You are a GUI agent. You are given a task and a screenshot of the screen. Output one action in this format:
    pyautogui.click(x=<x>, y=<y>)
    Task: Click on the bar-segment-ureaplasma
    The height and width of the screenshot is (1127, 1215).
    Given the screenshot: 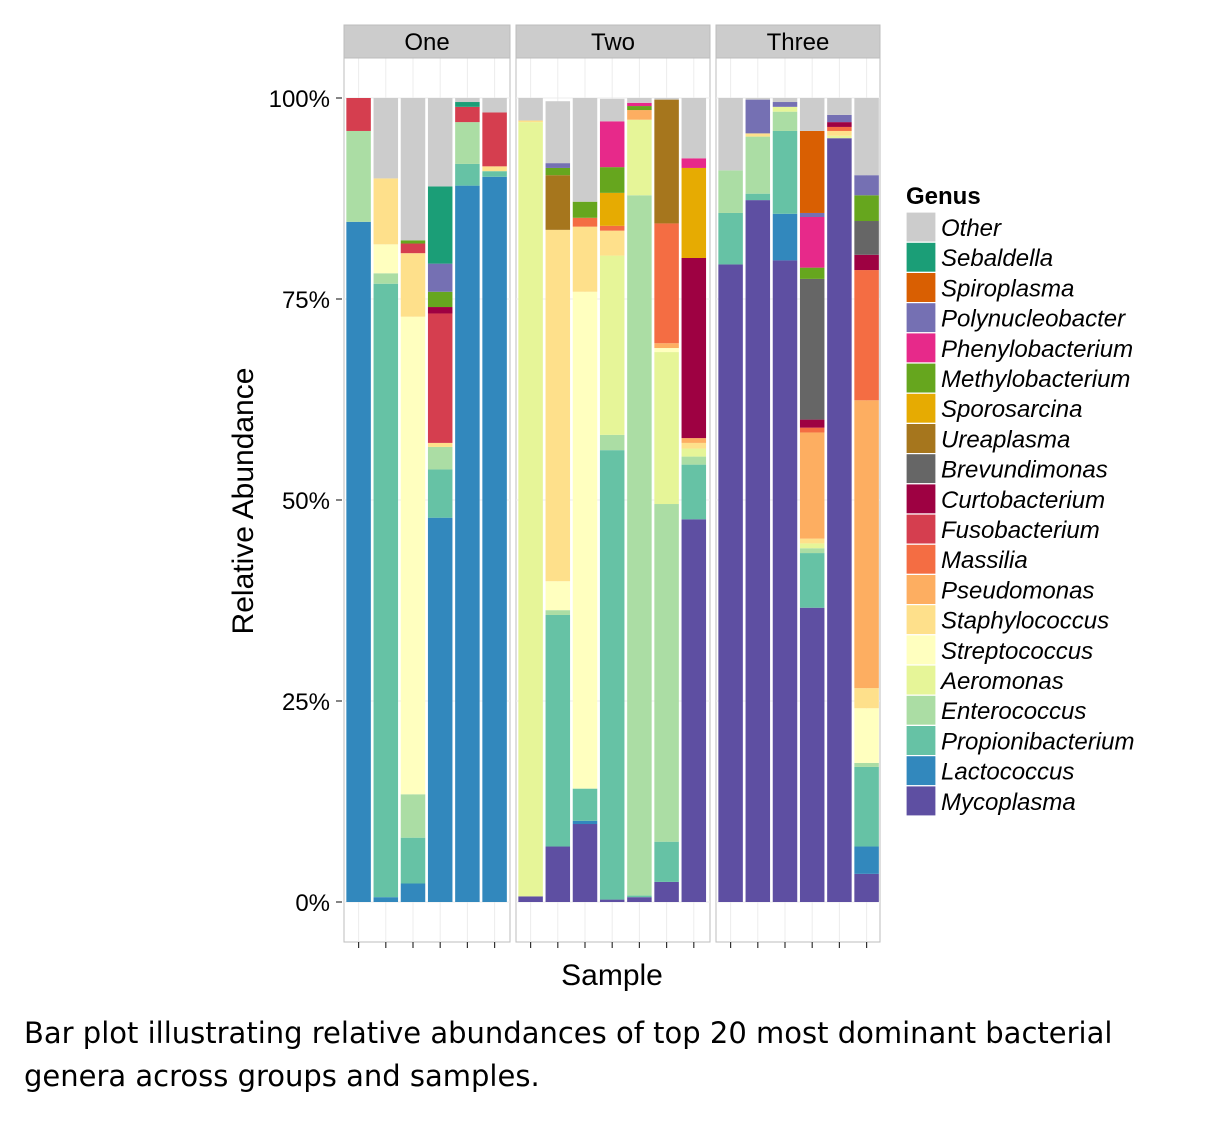 What is the action you would take?
    pyautogui.click(x=666, y=161)
    